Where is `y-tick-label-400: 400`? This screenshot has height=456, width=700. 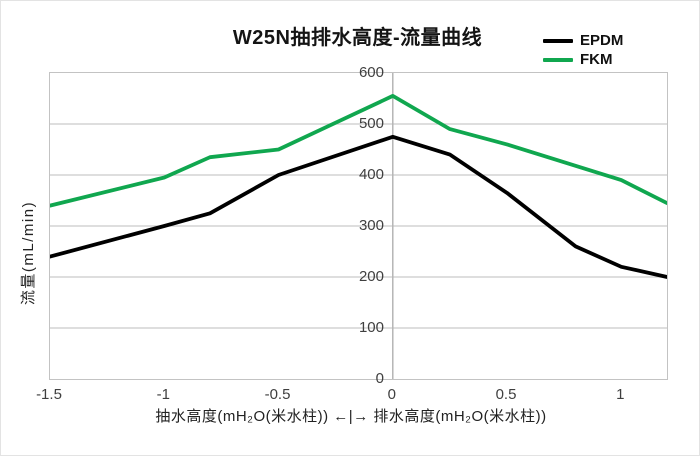
y-tick-label-400: 400 is located at coordinates (371, 174).